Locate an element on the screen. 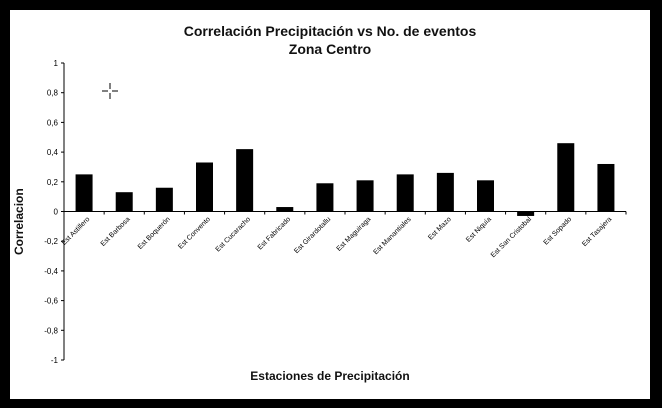 This screenshot has width=662, height=408. x-tick-label: Est Mazo is located at coordinates (440, 229).